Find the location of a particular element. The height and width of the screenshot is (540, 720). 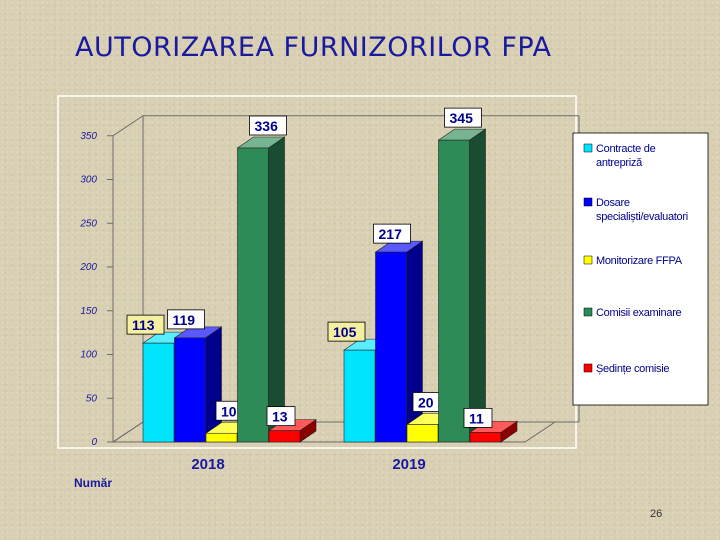

legend-label: Contracte de is located at coordinates (626, 149).